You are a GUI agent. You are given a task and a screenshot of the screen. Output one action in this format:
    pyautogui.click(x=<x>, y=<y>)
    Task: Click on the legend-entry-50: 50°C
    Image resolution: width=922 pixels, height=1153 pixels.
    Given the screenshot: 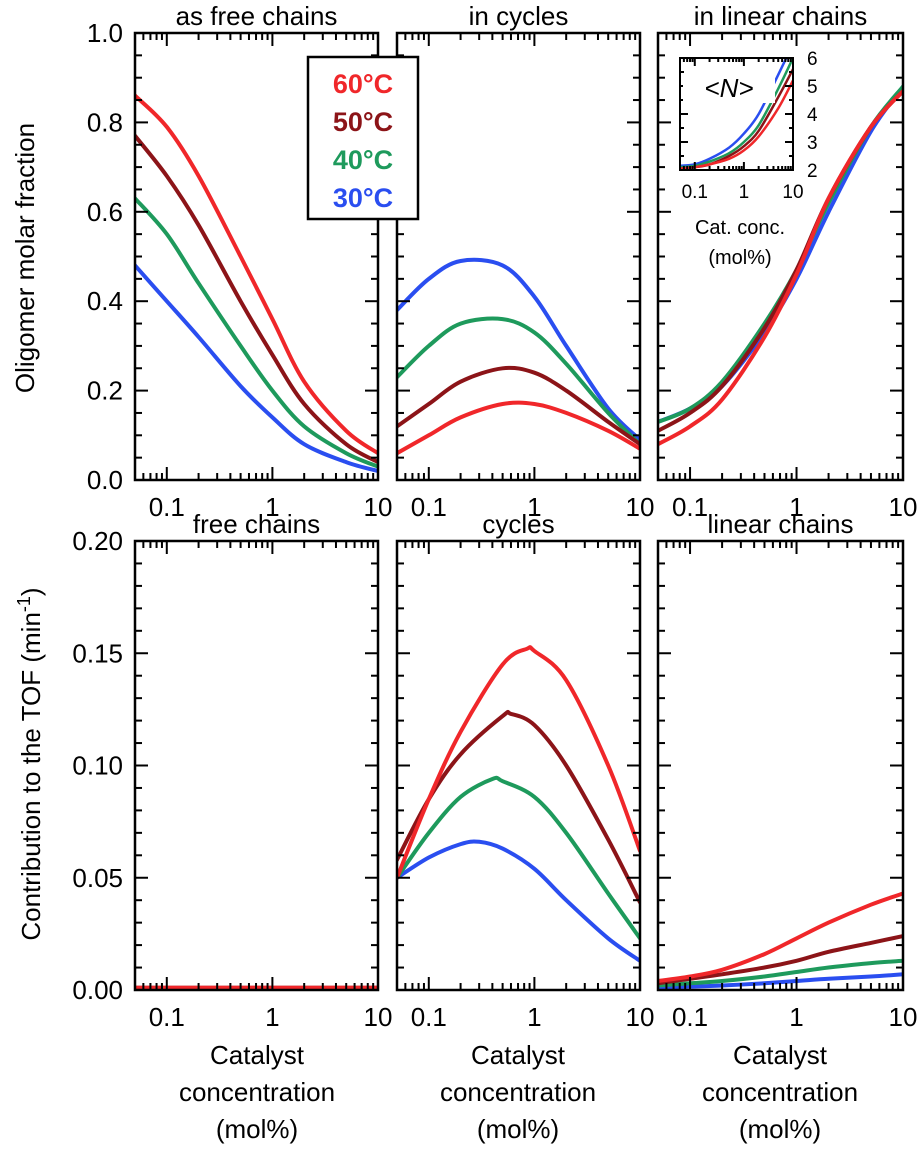 What is the action you would take?
    pyautogui.click(x=363, y=122)
    